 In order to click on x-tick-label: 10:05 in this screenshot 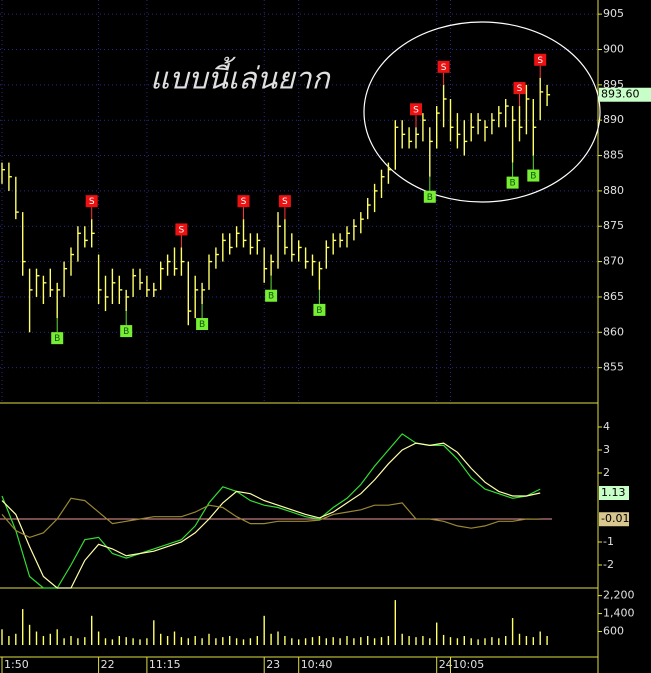, I will do `click(469, 664)`.